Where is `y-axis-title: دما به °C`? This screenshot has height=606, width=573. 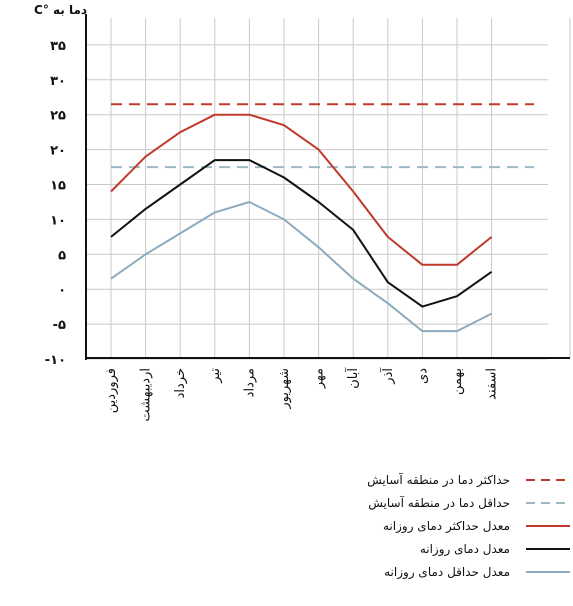
y-axis-title: دما به °C is located at coordinates (60, 10).